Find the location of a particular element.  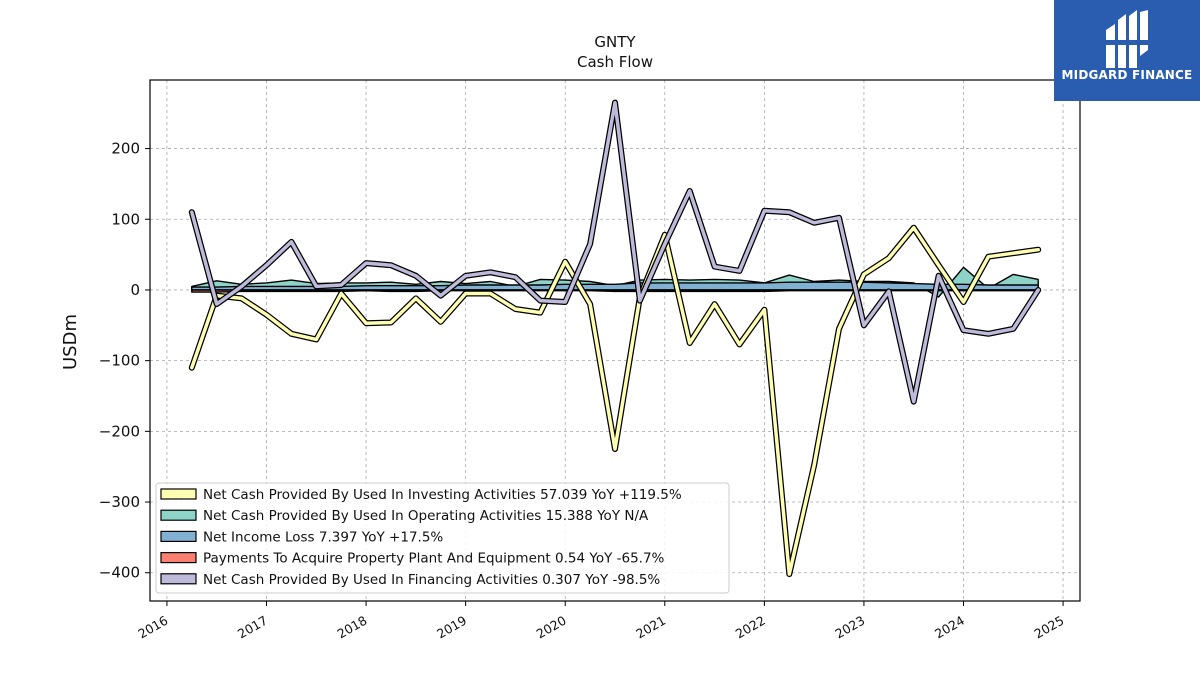

x-tick-label: 2019 is located at coordinates (451, 627).